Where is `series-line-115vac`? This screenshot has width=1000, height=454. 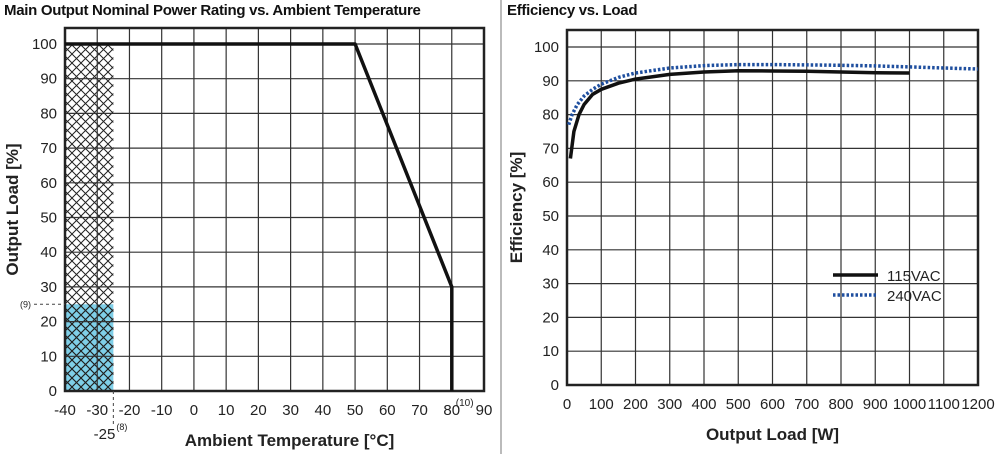 series-line-115vac is located at coordinates (739, 113).